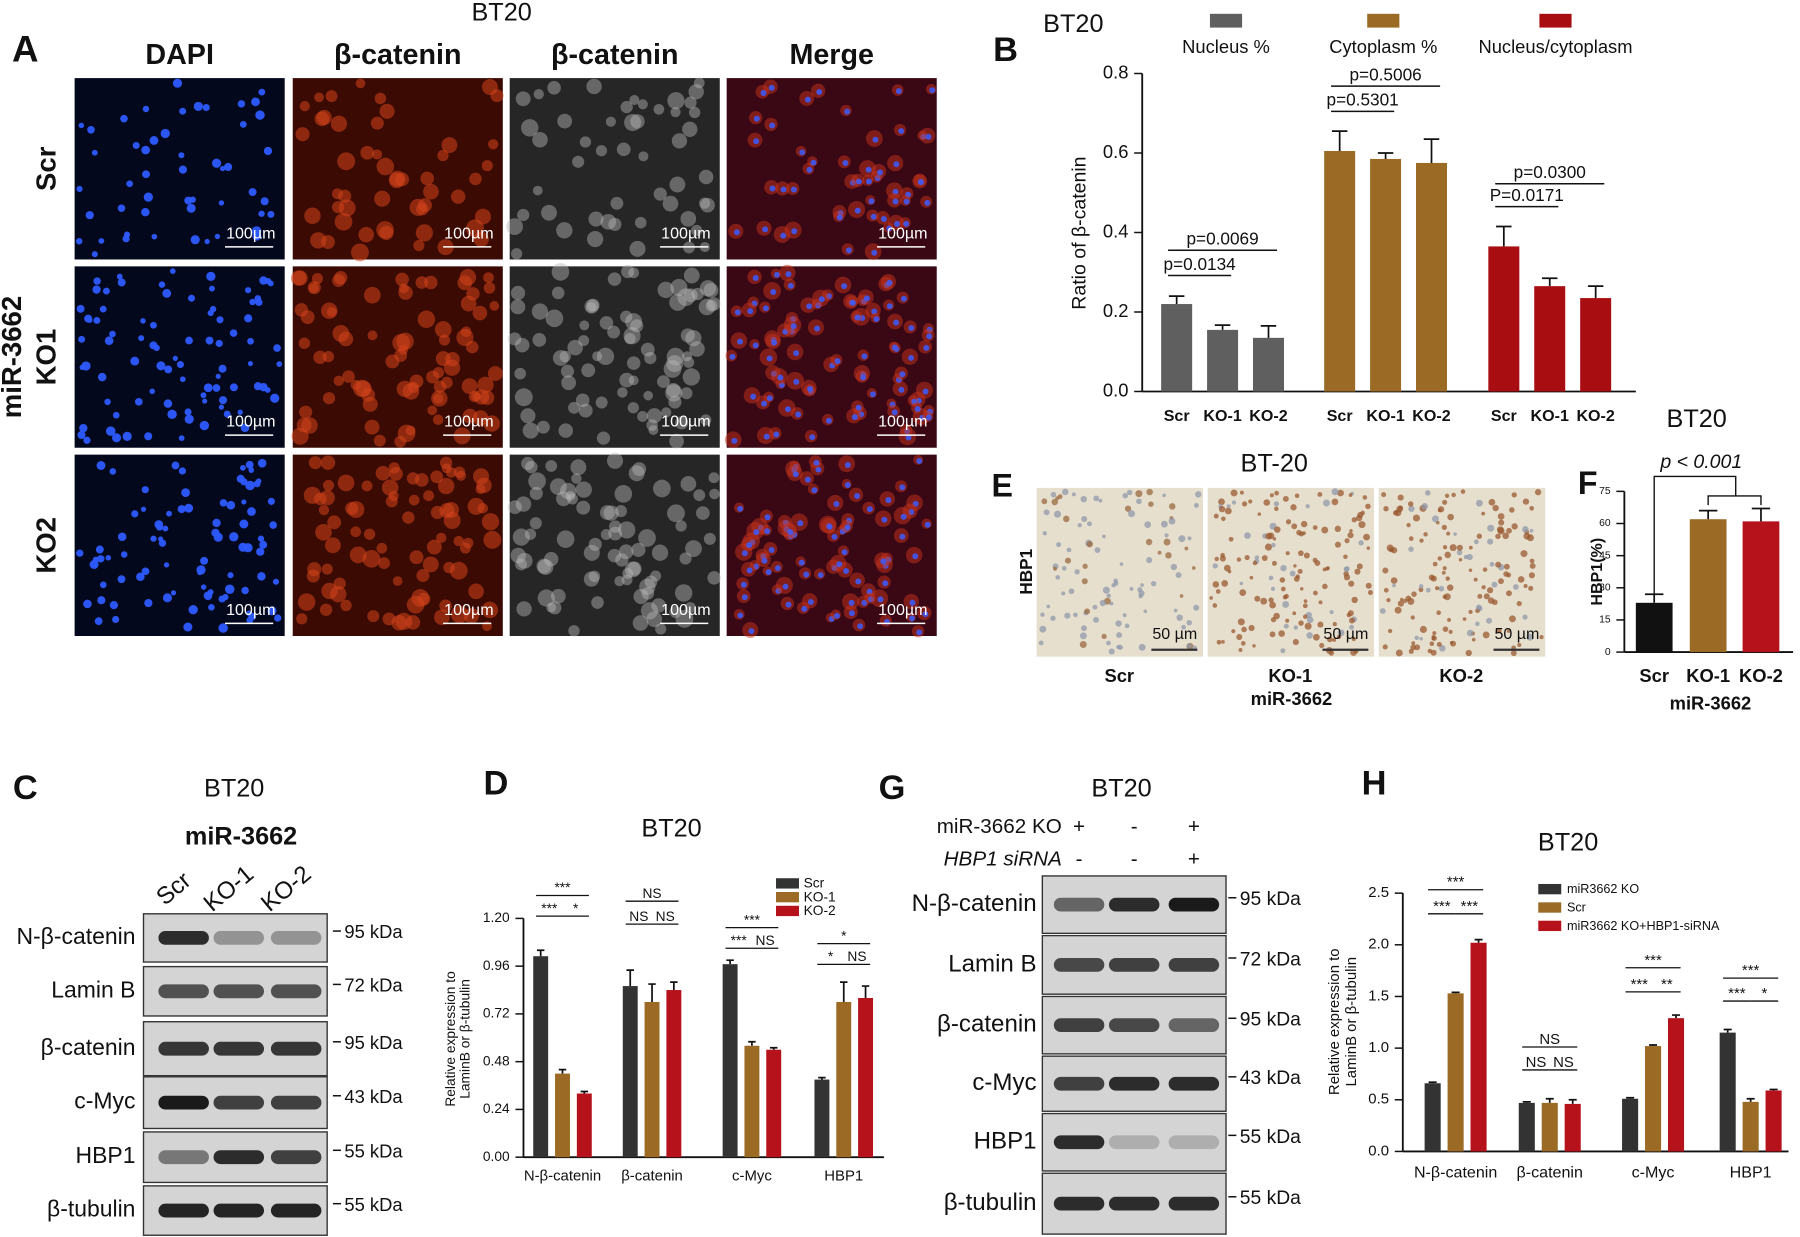 The height and width of the screenshot is (1237, 1800). Describe the element at coordinates (1116, 310) in the screenshot. I see `y-tick-label: 0.2` at that location.